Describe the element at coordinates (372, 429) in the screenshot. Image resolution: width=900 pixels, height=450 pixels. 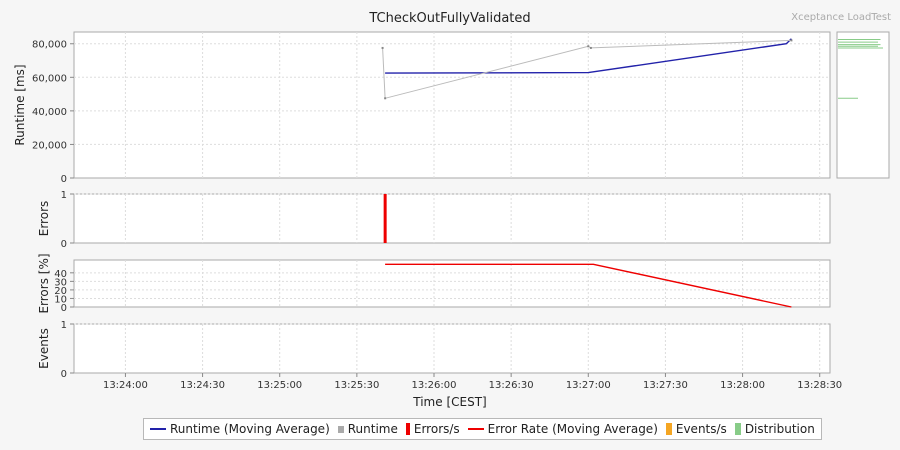
I see `legend-label: Runtime` at that location.